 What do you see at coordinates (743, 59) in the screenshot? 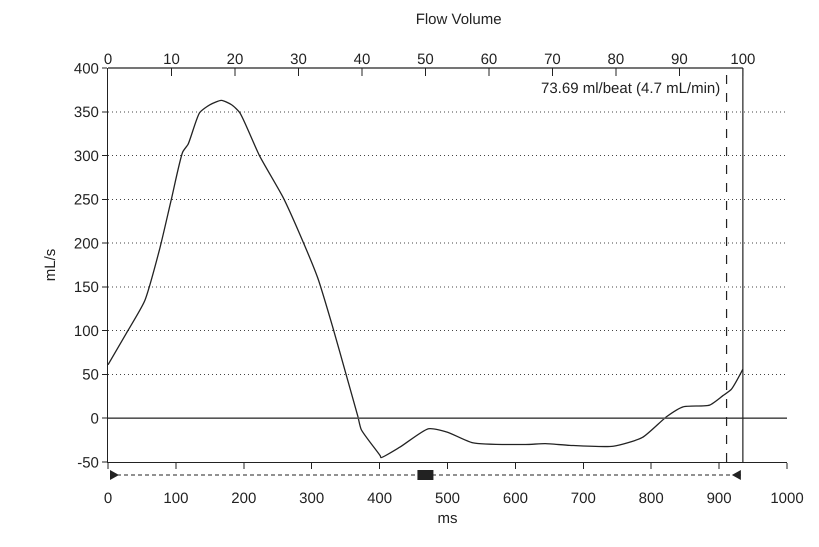
I see `x2-tick-label: 100` at bounding box center [743, 59].